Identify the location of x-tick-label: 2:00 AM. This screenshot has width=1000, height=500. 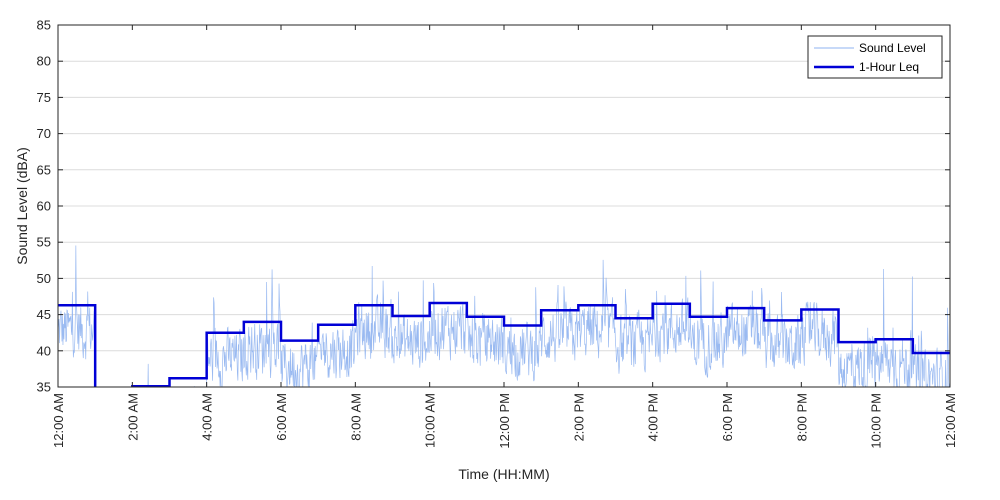
(132, 417).